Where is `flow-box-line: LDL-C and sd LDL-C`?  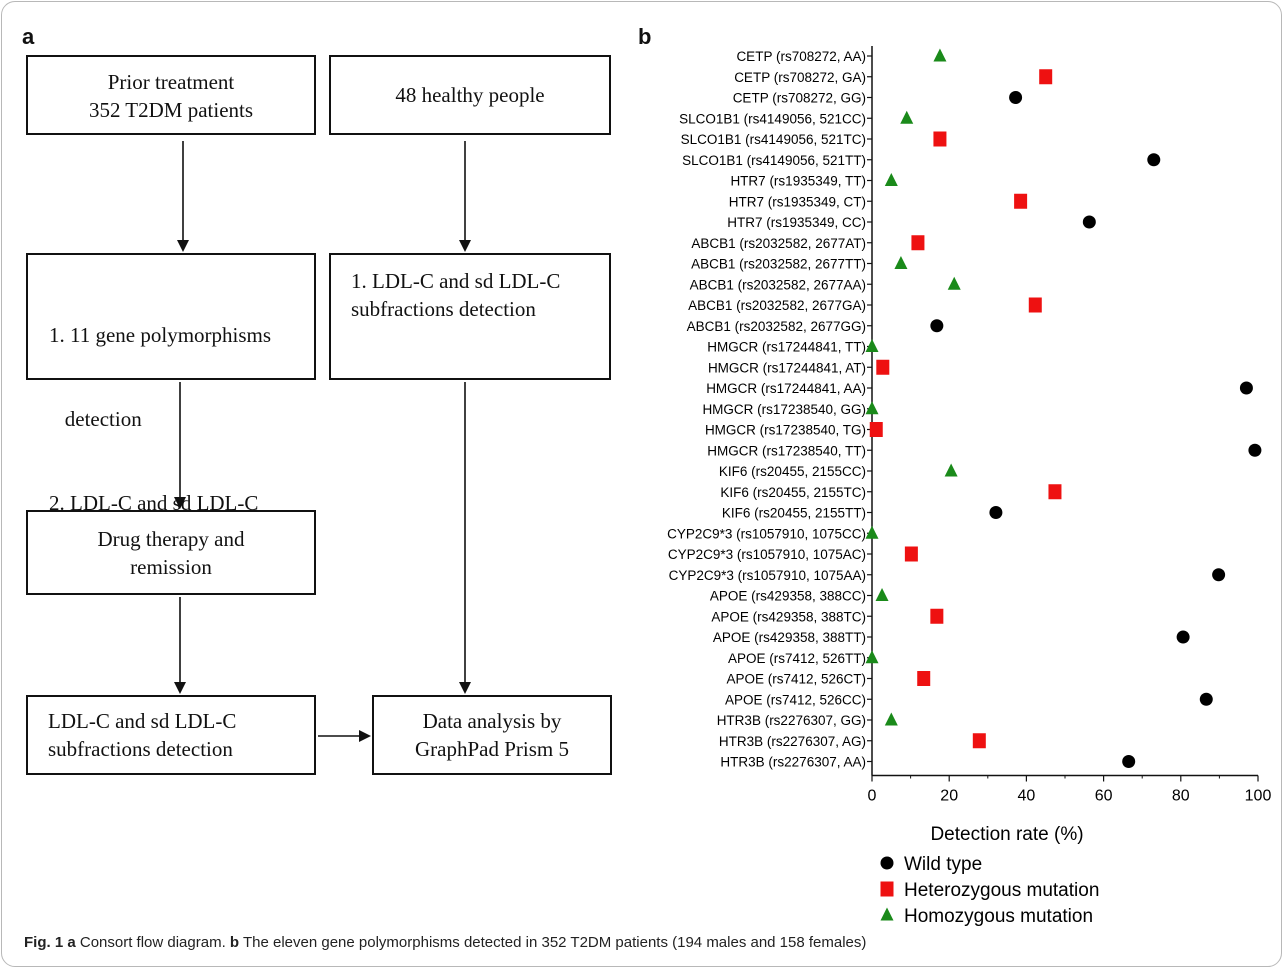 flow-box-line: LDL-C and sd LDL-C is located at coordinates (142, 721).